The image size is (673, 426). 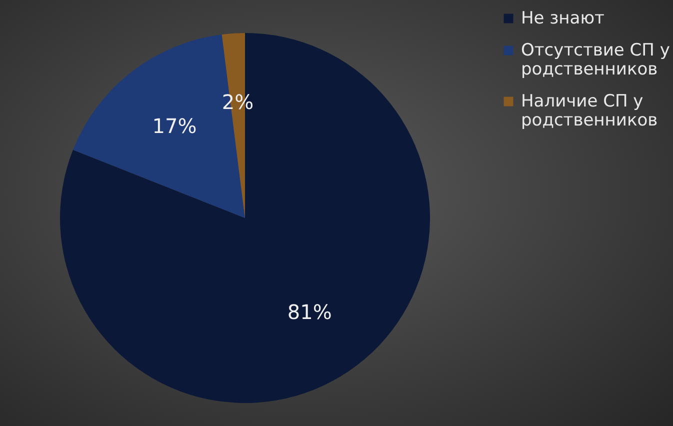 What do you see at coordinates (589, 111) in the screenshot?
I see `legend-label: Наличие СП у родственников` at bounding box center [589, 111].